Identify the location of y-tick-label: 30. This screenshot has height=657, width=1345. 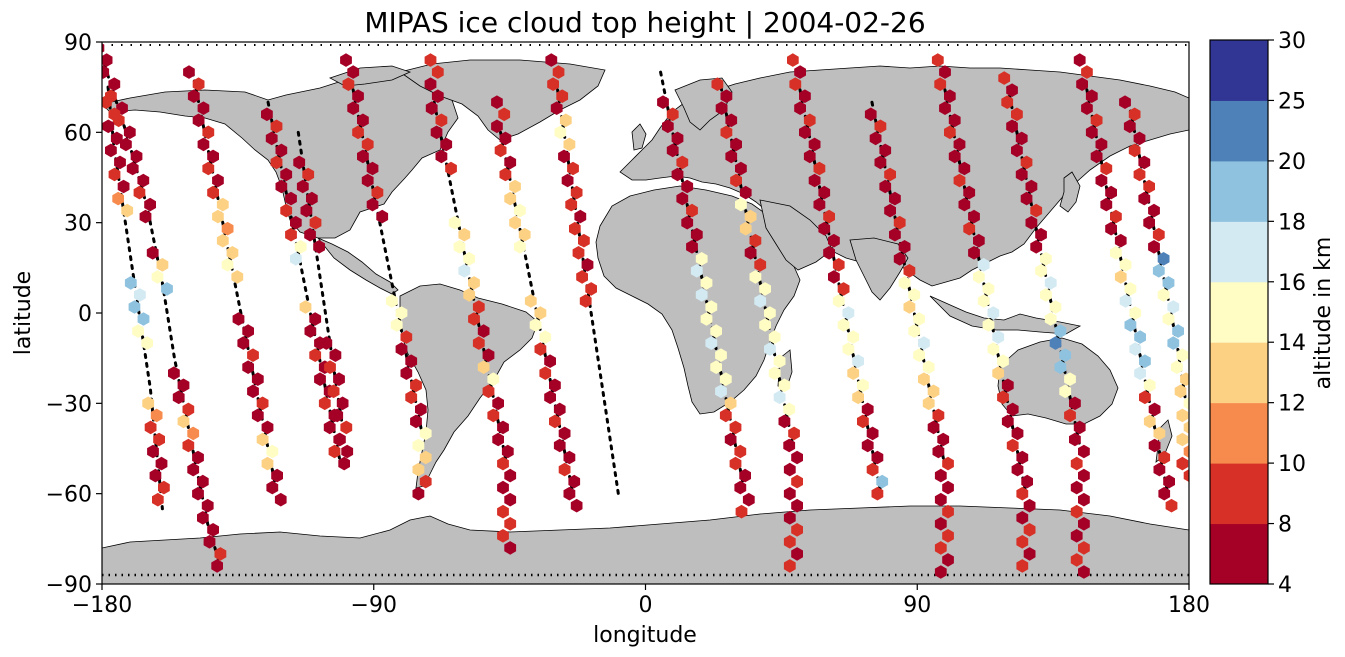
(78, 224).